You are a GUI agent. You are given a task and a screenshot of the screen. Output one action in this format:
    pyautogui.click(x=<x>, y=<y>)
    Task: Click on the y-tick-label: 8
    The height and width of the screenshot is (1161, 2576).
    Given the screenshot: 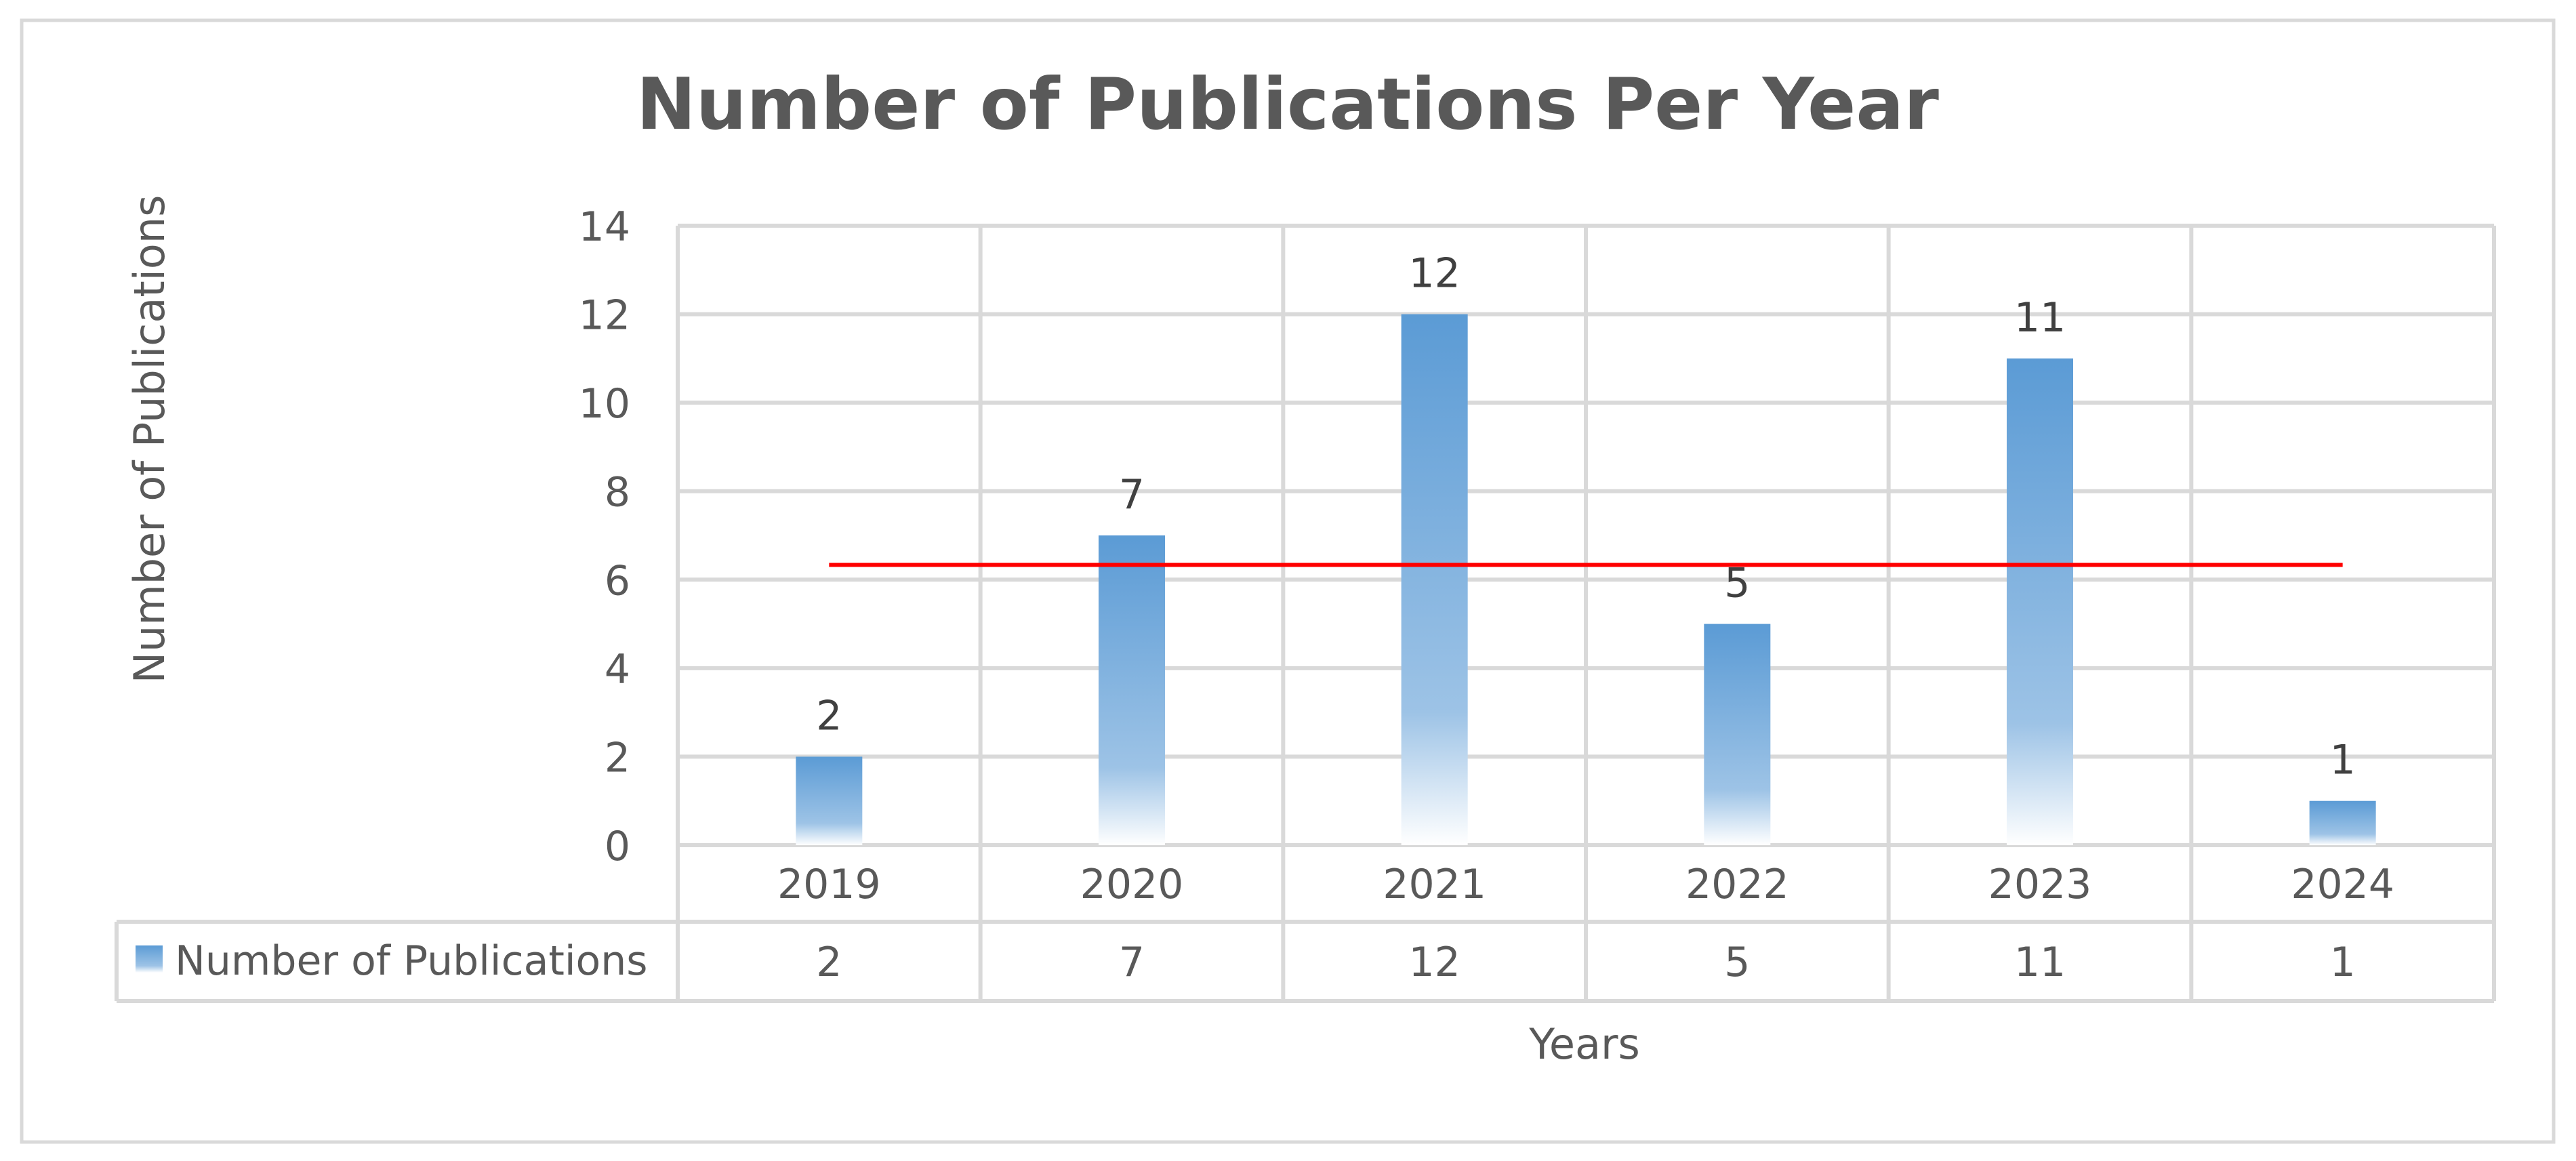 What is the action you would take?
    pyautogui.click(x=618, y=492)
    